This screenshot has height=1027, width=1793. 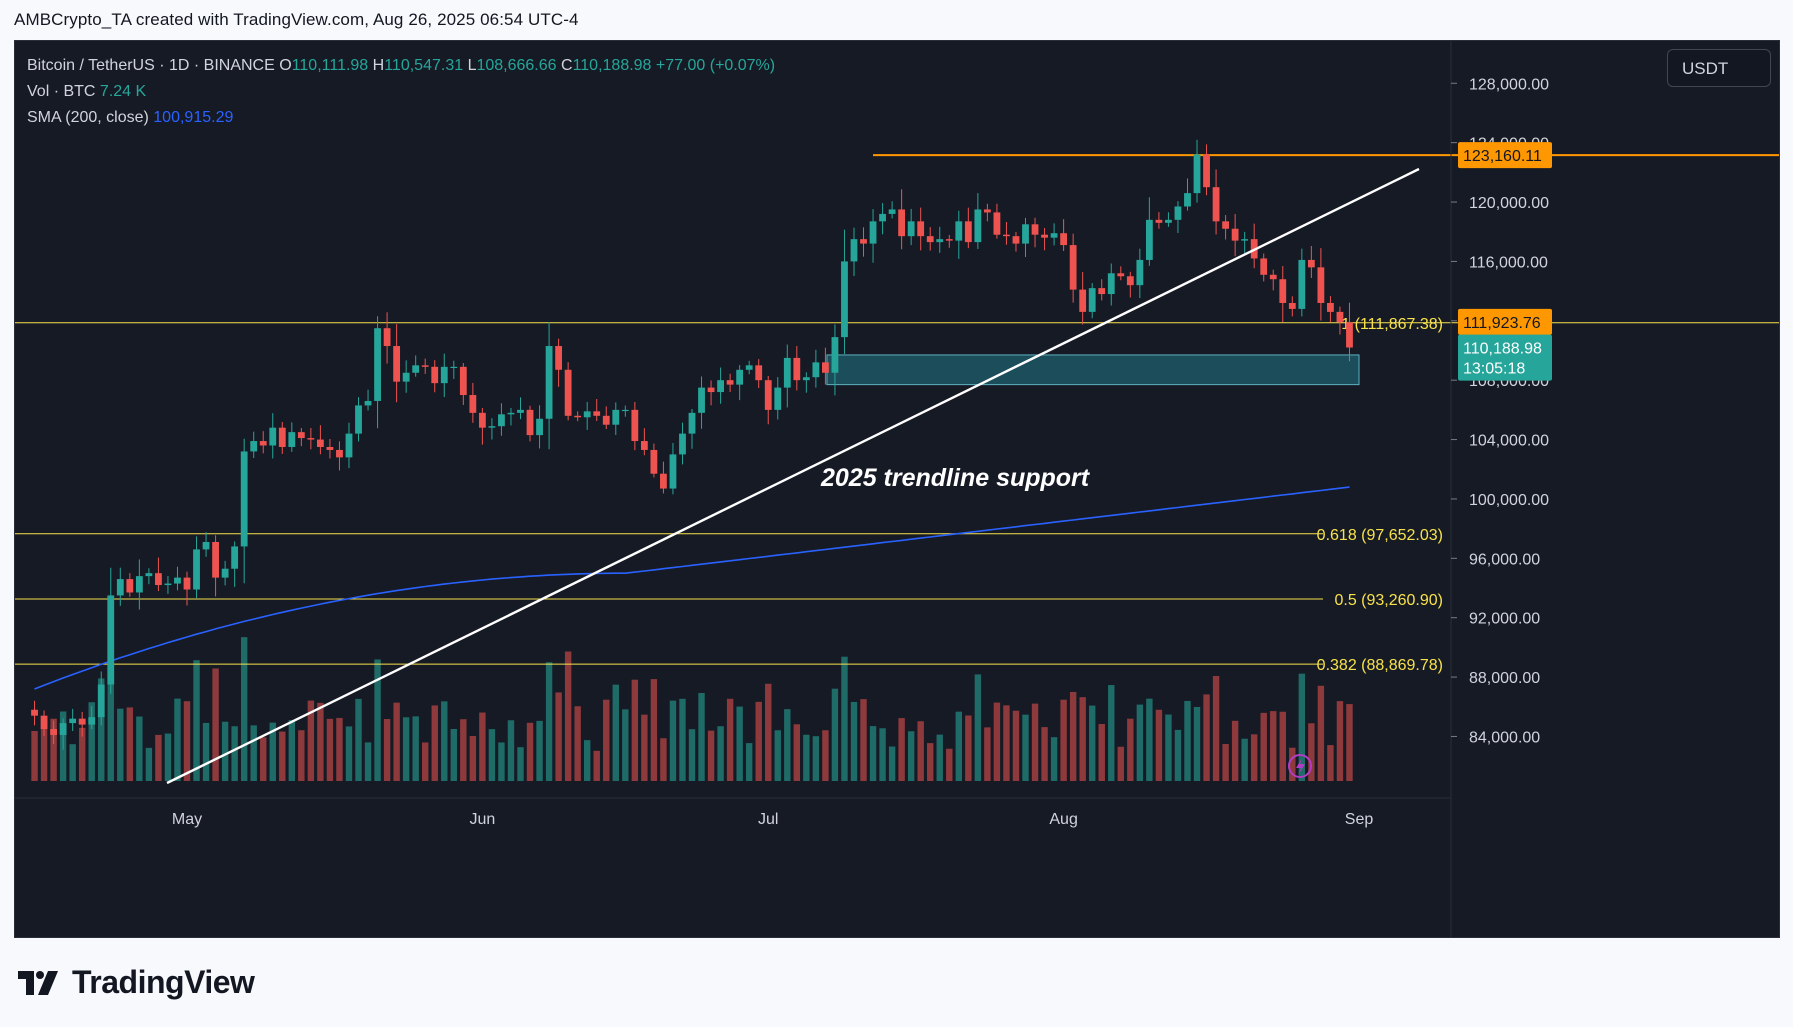 What do you see at coordinates (401, 118) in the screenshot?
I see `legend-sma-row: SMA (200, close) 100,915.29` at bounding box center [401, 118].